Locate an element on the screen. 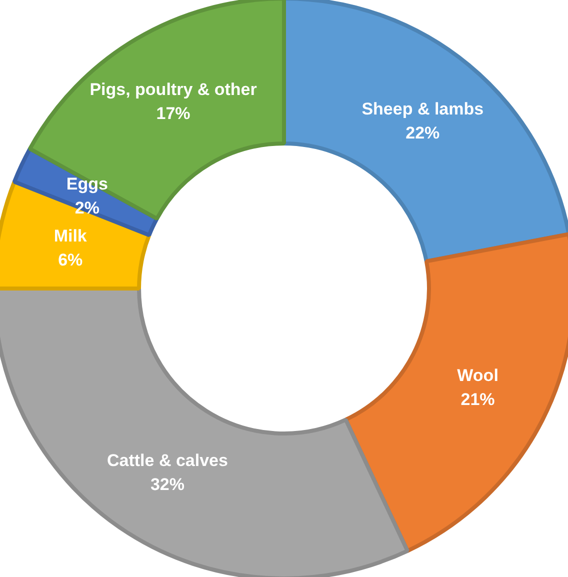 The height and width of the screenshot is (577, 568). slice-label: Cattle & calves is located at coordinates (167, 460).